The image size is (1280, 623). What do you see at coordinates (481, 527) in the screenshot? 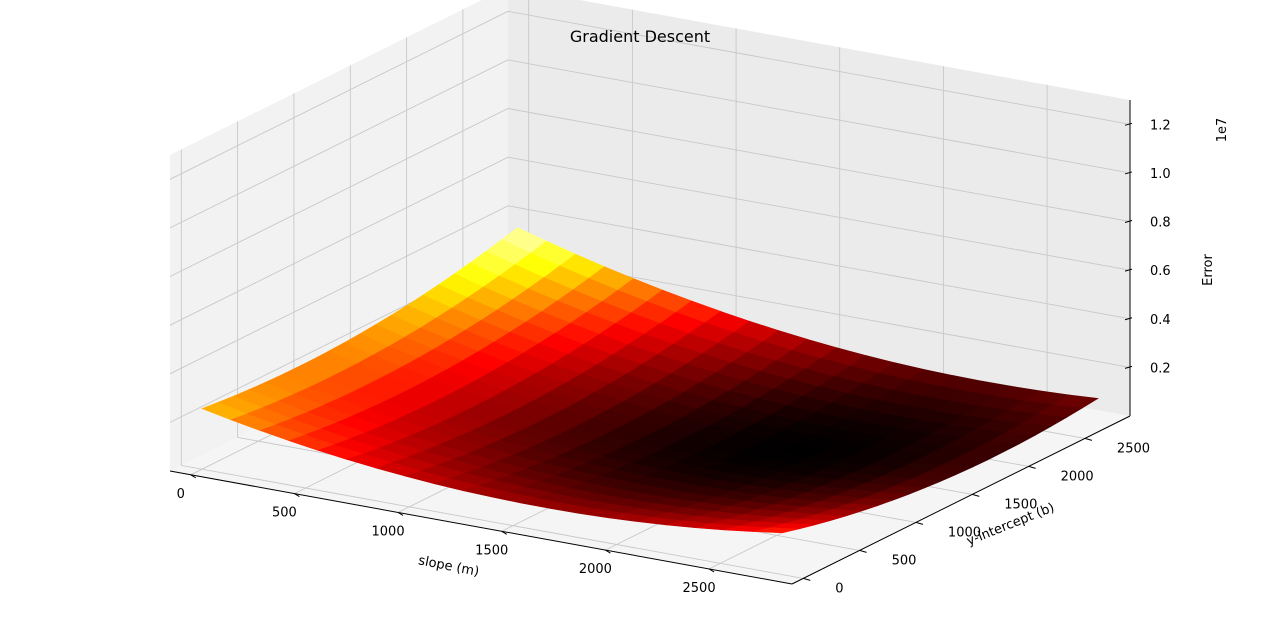
I see `x-axis-line` at bounding box center [481, 527].